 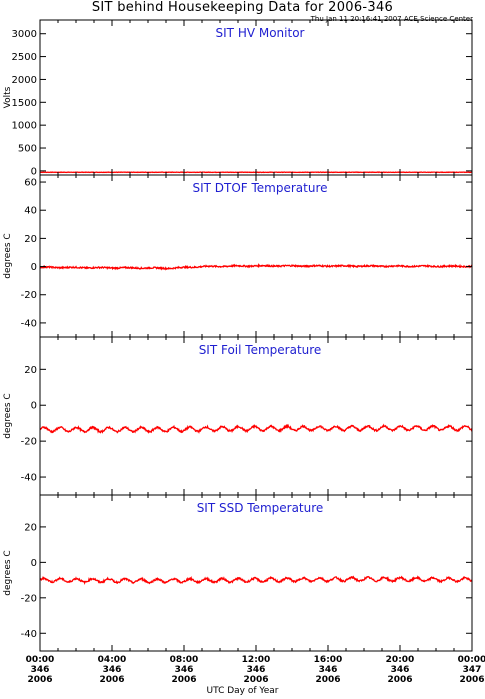 I want to click on y-tick-label: 500, so click(x=27, y=149).